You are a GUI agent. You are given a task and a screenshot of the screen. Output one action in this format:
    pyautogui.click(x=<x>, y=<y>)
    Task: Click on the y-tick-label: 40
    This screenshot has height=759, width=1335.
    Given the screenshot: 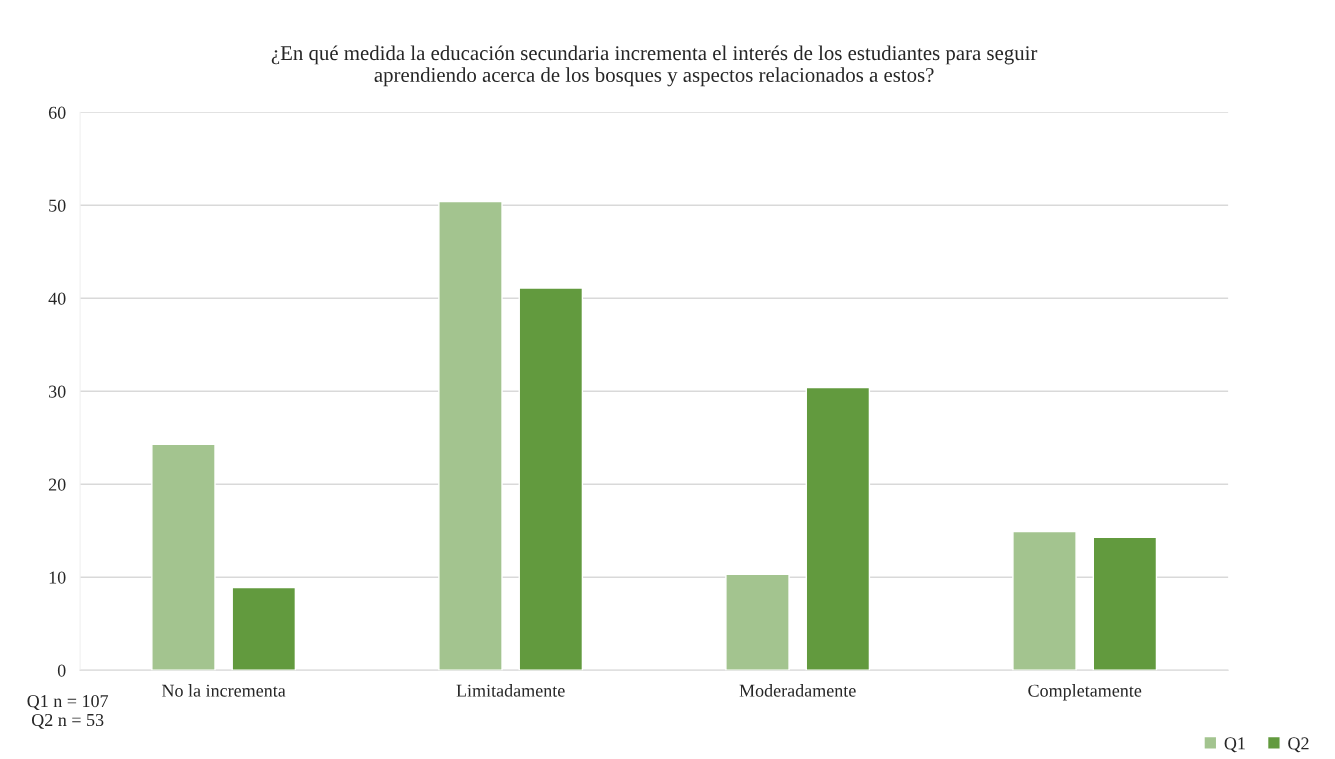 What is the action you would take?
    pyautogui.click(x=57, y=298)
    